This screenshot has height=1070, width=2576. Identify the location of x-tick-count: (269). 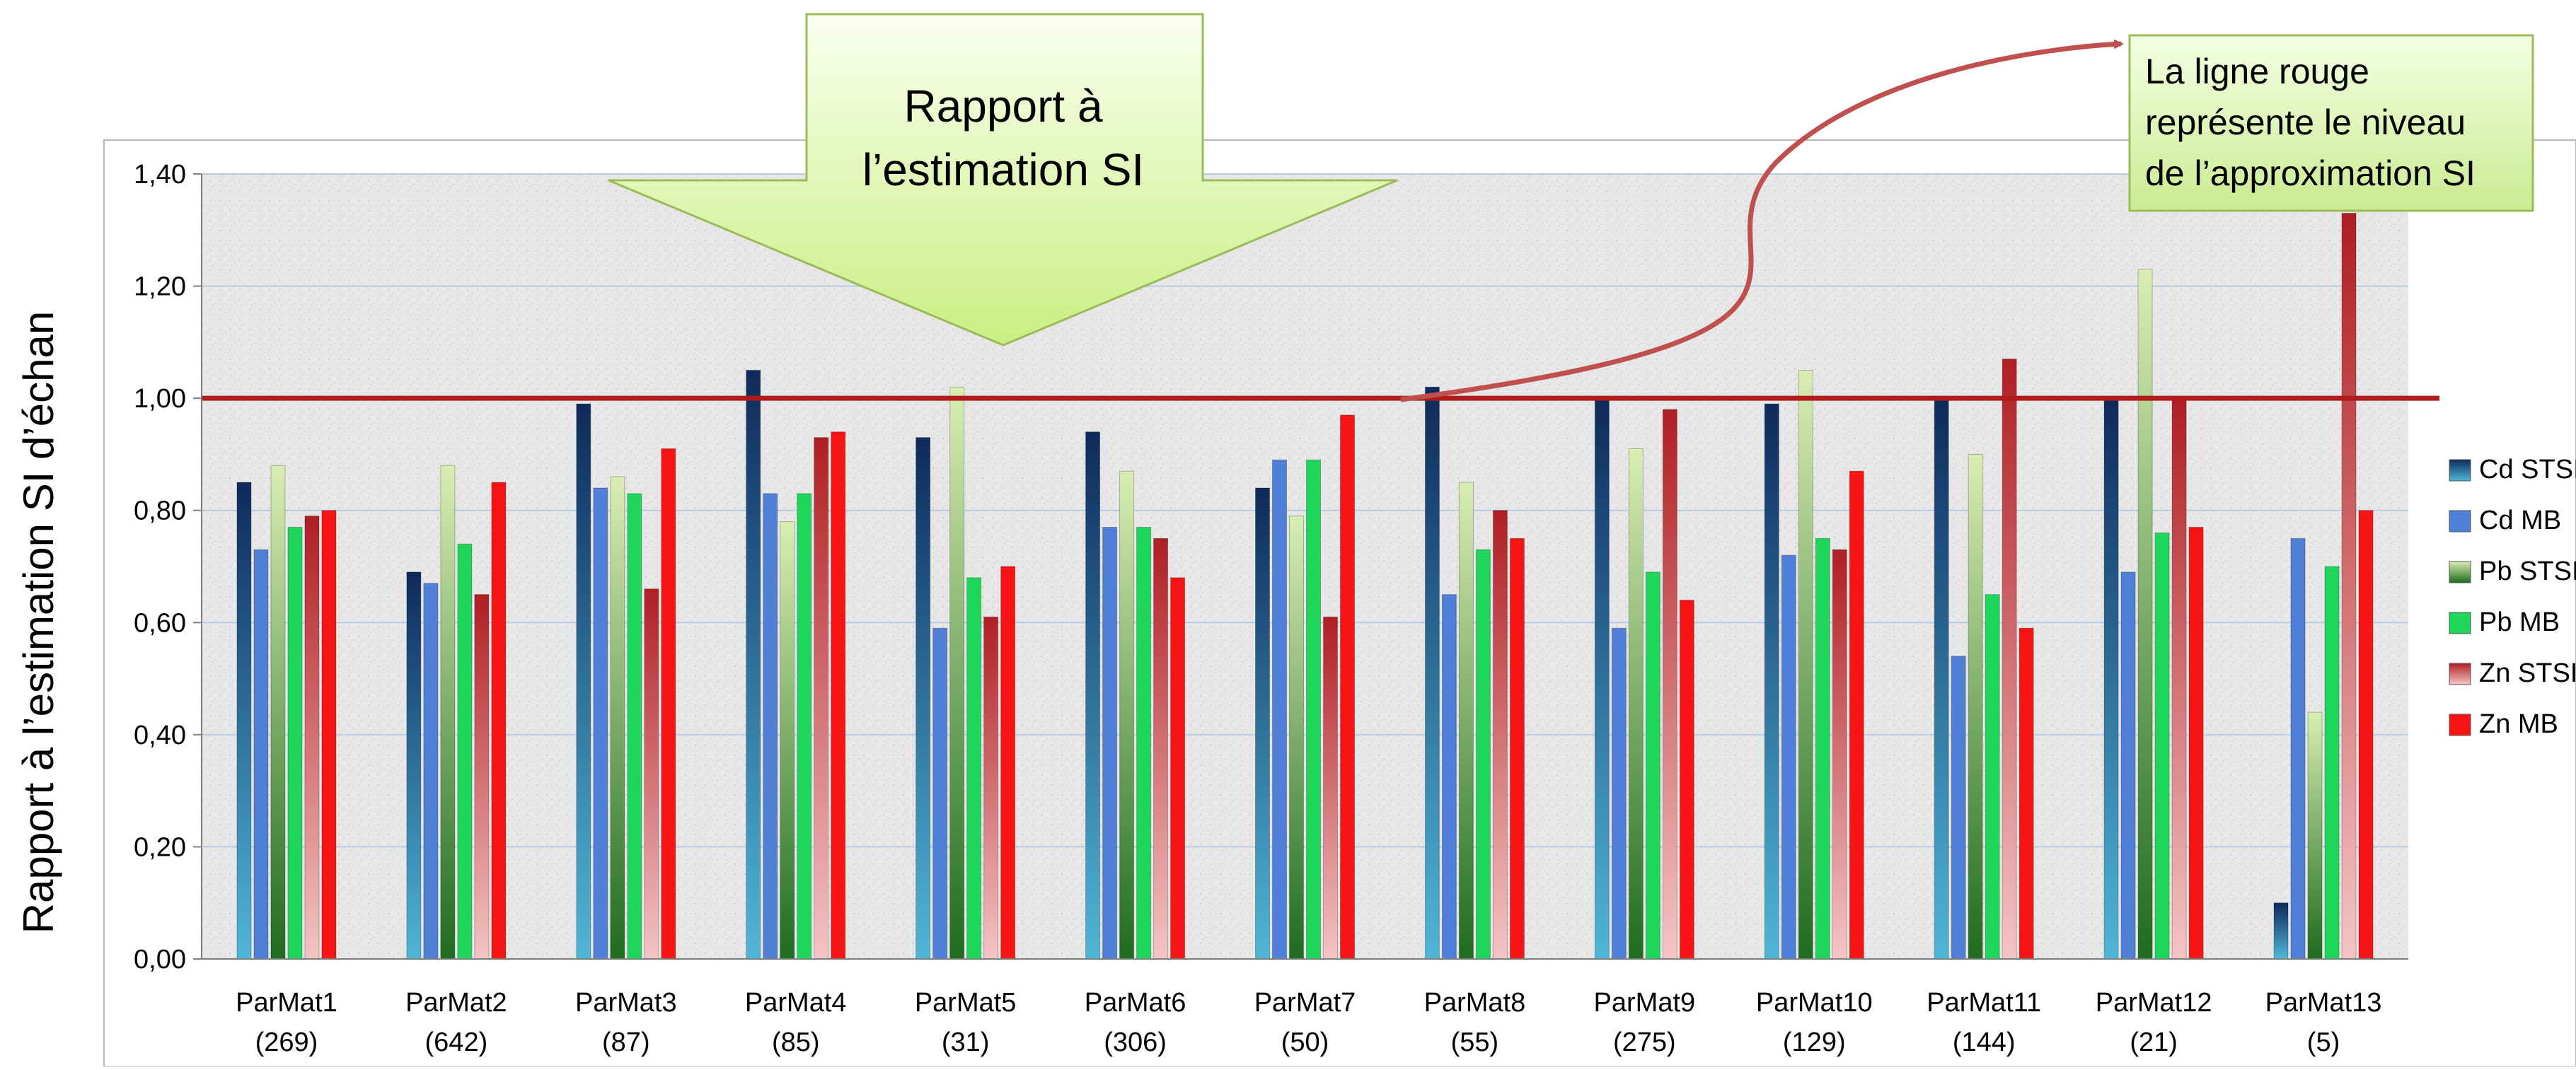
(286, 1042).